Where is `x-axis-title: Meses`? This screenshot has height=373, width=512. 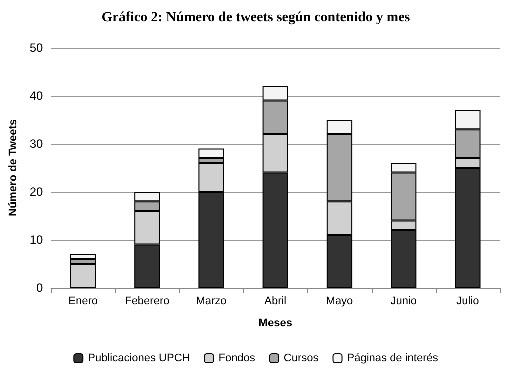
x-axis-title: Meses is located at coordinates (275, 324).